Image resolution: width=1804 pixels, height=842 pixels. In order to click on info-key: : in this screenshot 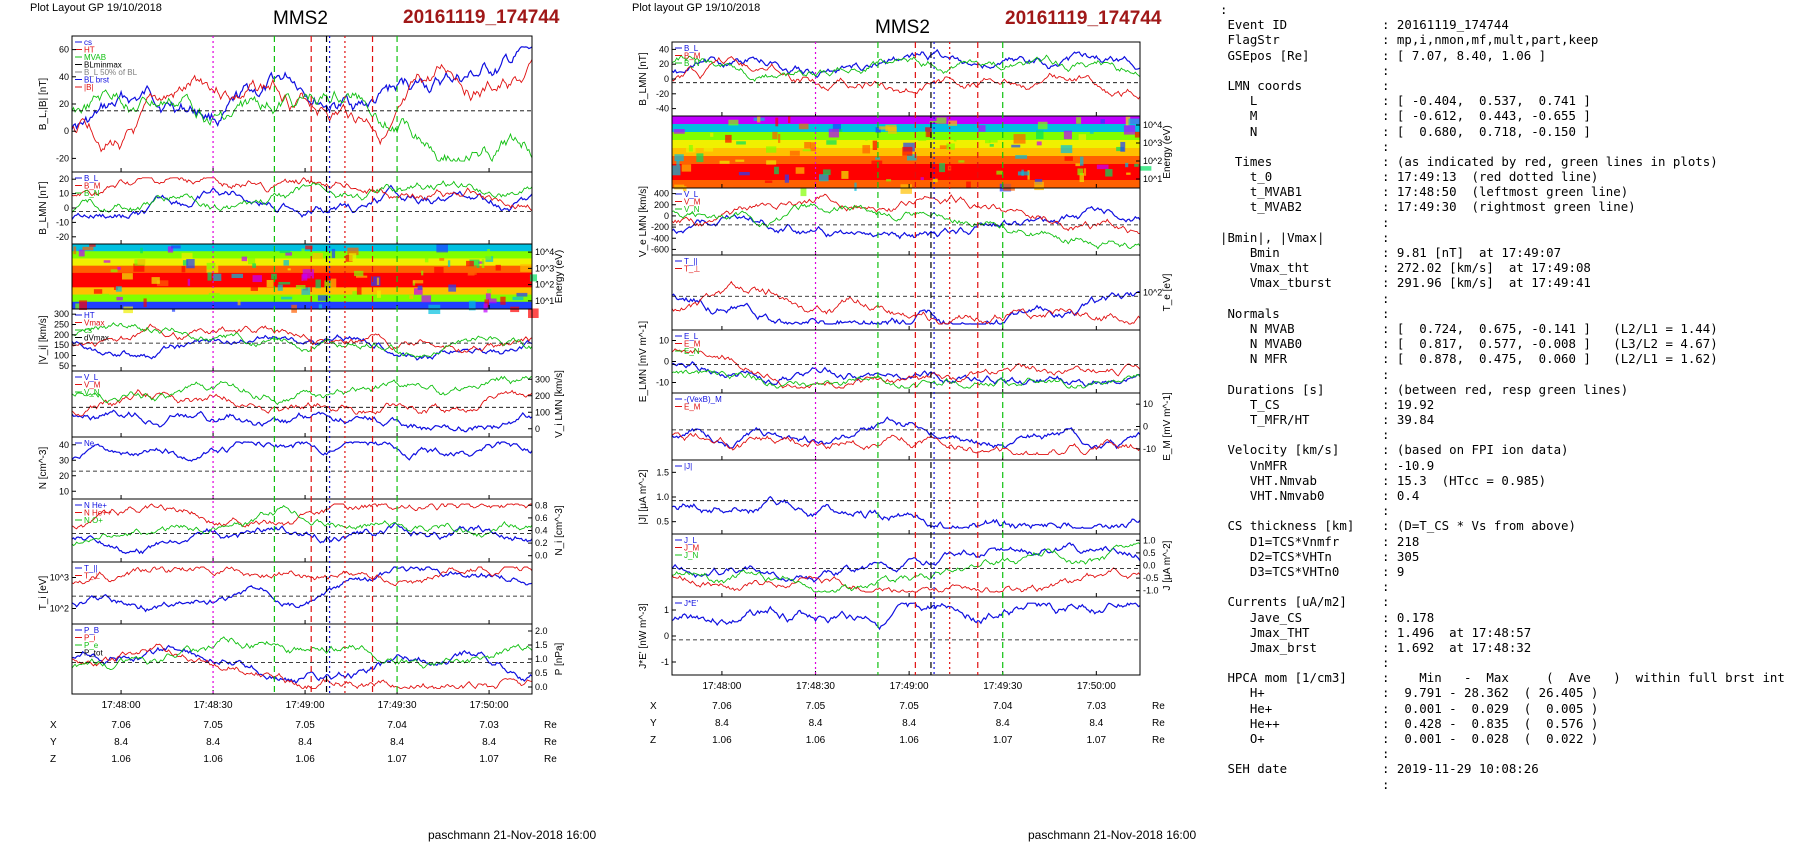, I will do `click(1224, 9)`.